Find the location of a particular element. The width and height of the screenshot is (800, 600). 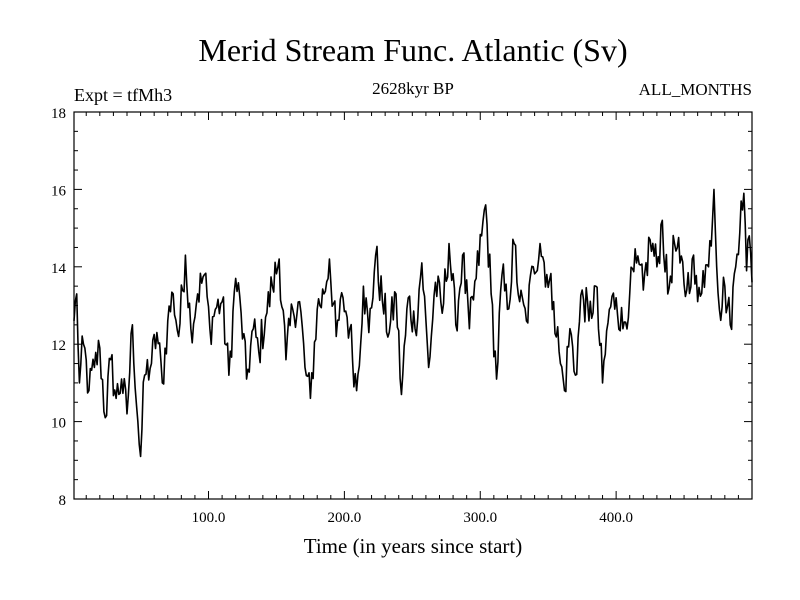

x-axis-label: Time (in years since start) is located at coordinates (413, 546).